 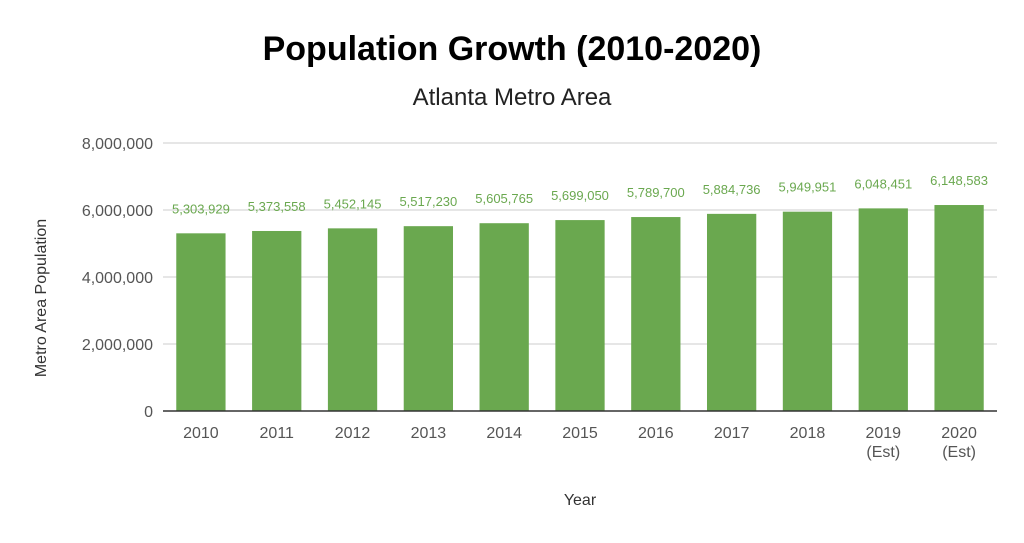 I want to click on y-tick-label: 4,000,000, so click(x=117, y=278).